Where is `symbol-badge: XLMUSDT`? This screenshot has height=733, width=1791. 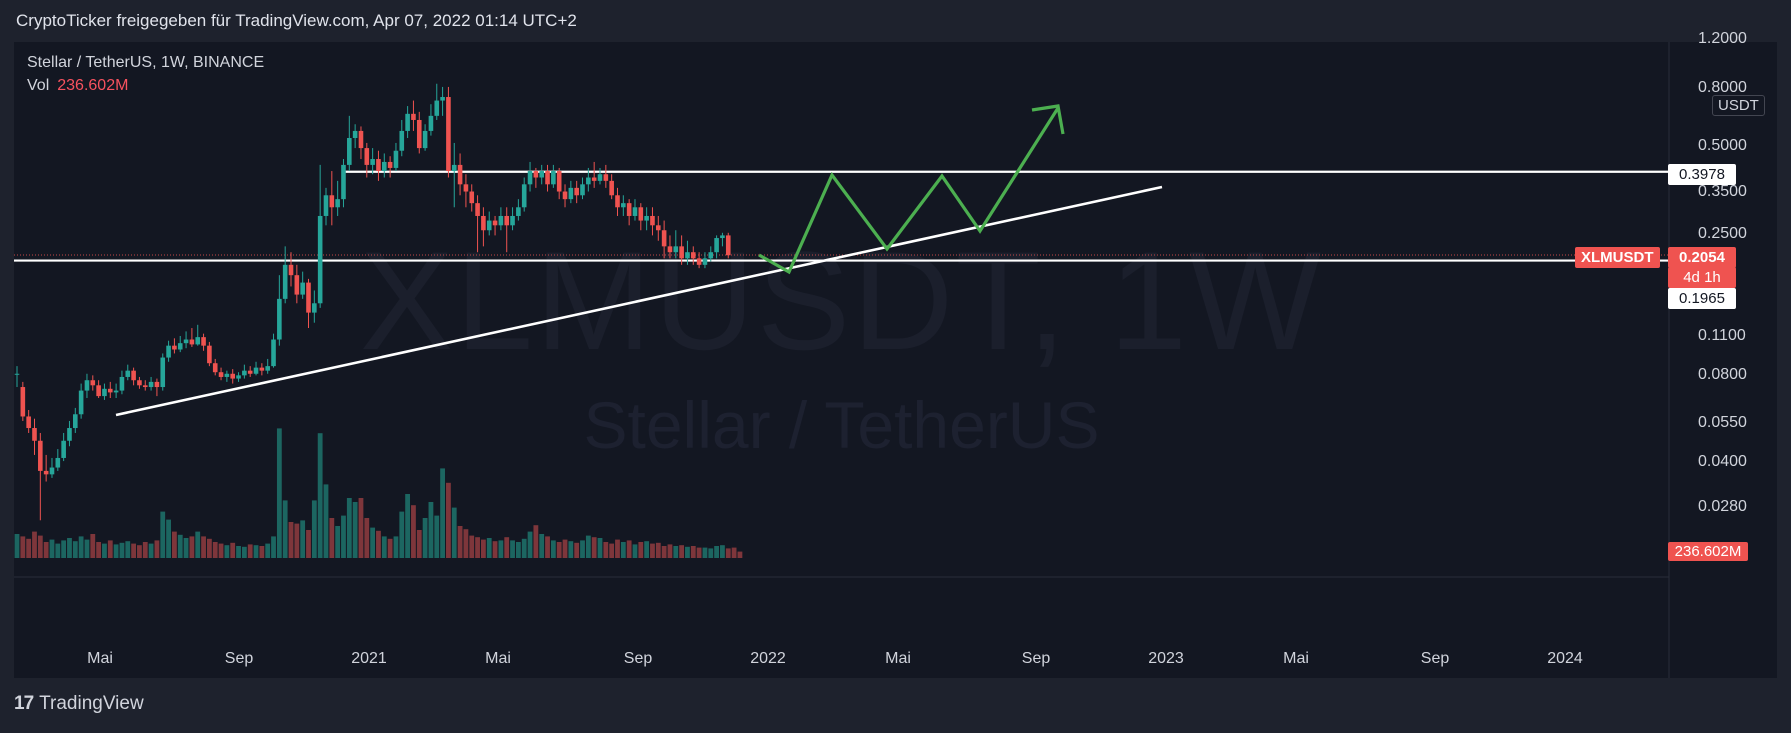
symbol-badge: XLMUSDT is located at coordinates (1617, 257).